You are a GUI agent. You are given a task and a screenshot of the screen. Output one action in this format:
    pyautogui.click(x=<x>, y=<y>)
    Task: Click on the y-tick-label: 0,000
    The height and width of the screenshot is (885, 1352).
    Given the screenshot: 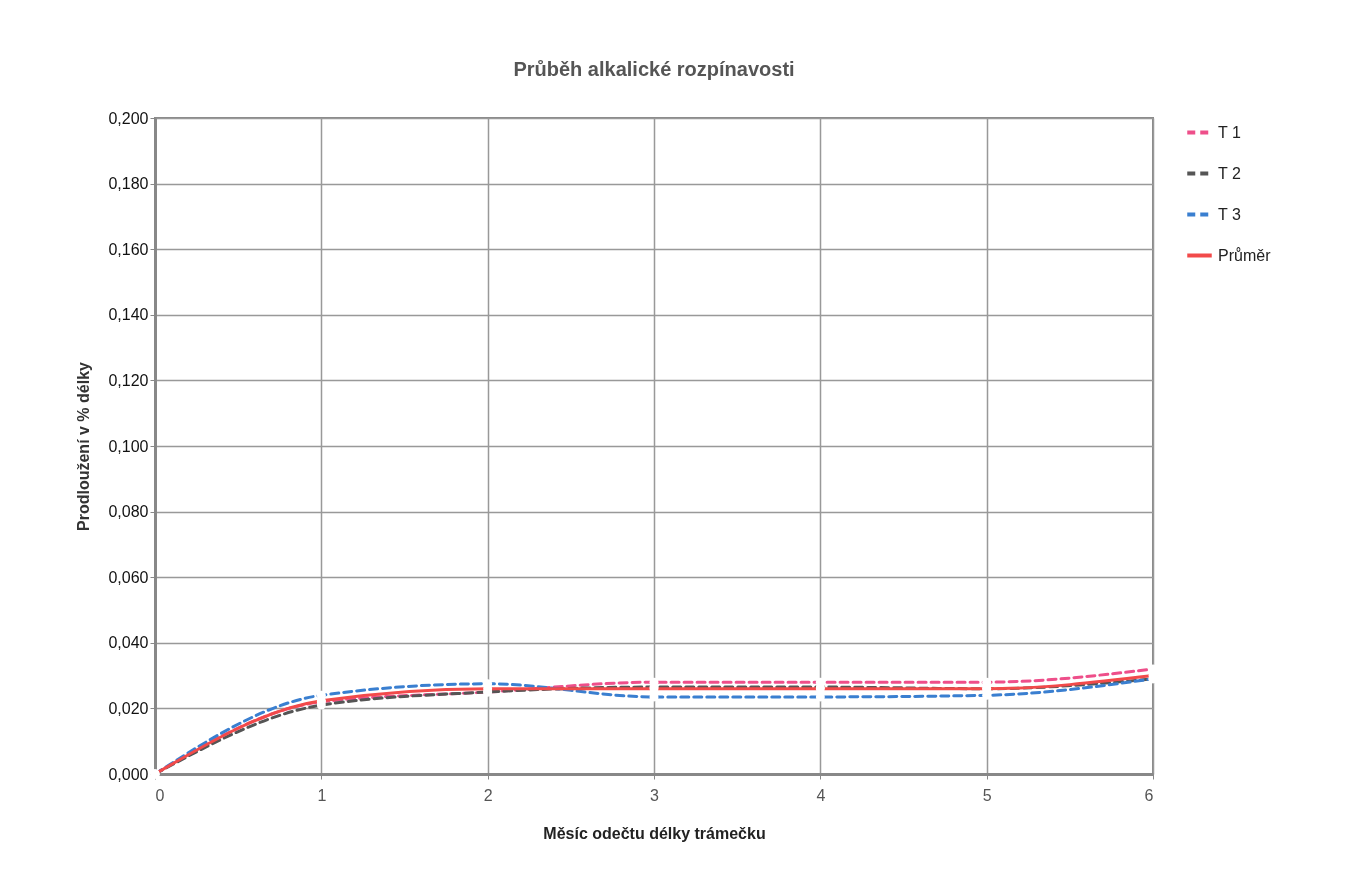 What is the action you would take?
    pyautogui.click(x=128, y=774)
    